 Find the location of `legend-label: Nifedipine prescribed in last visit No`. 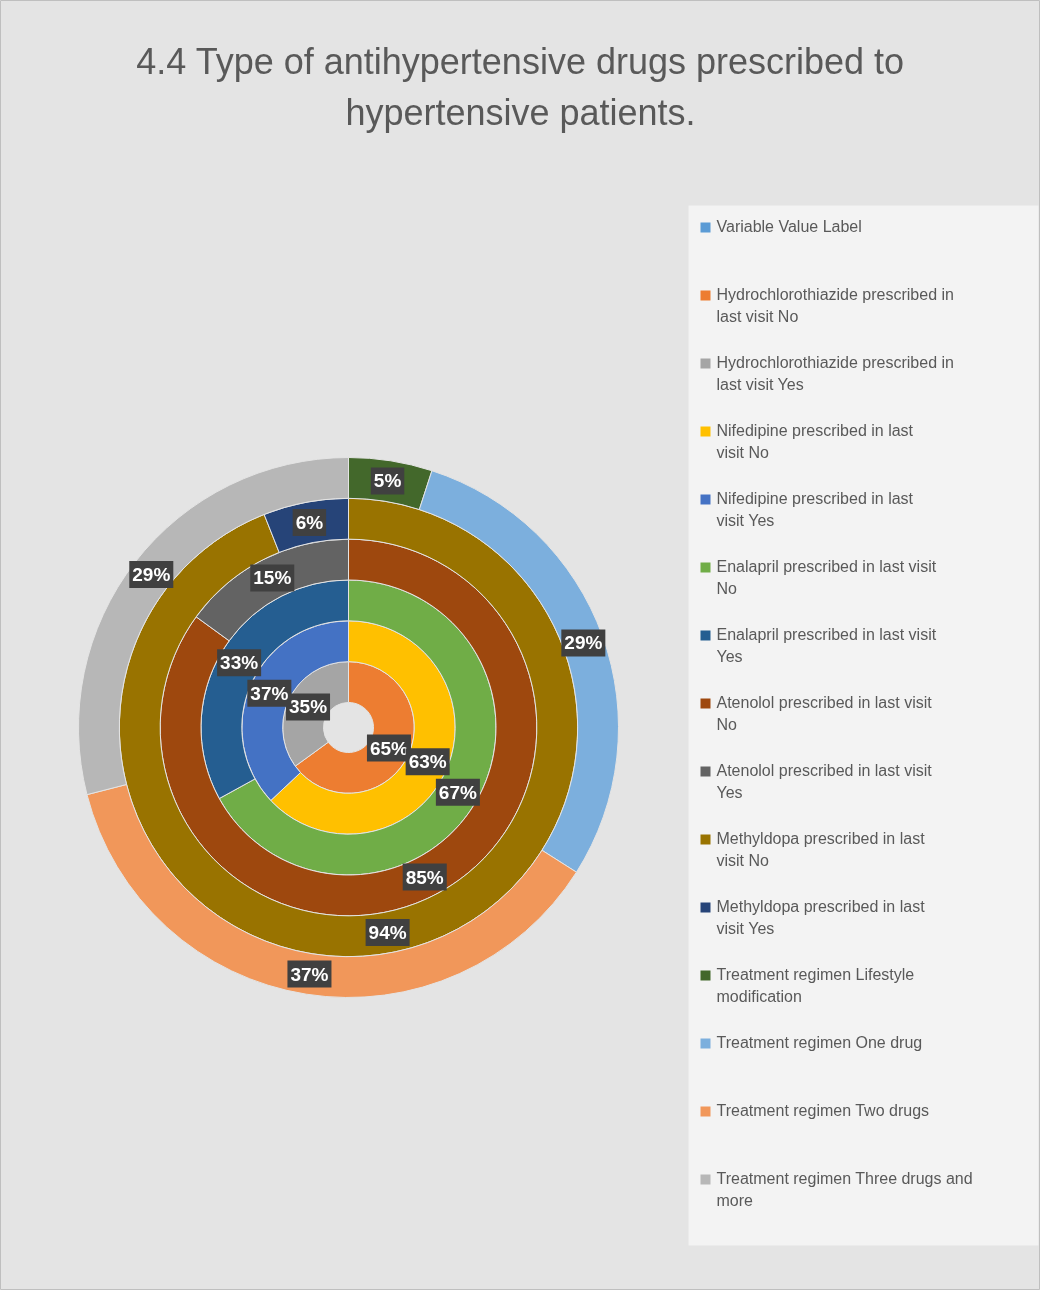

legend-label: Nifedipine prescribed in last visit No is located at coordinates (815, 441).